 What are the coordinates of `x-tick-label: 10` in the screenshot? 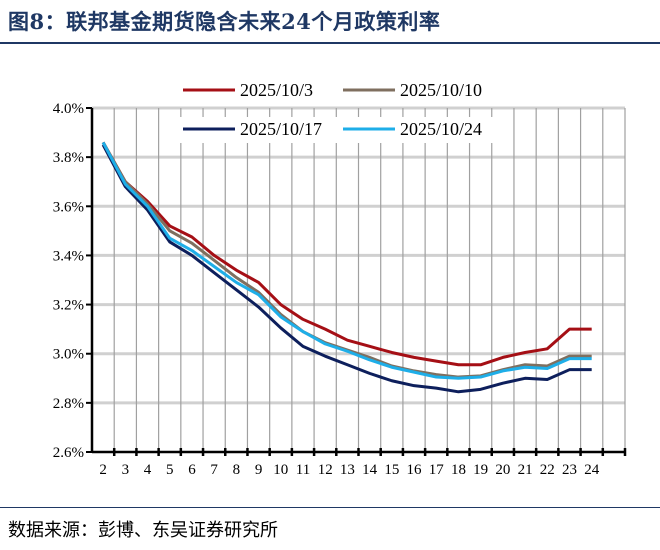 It's located at (280, 470).